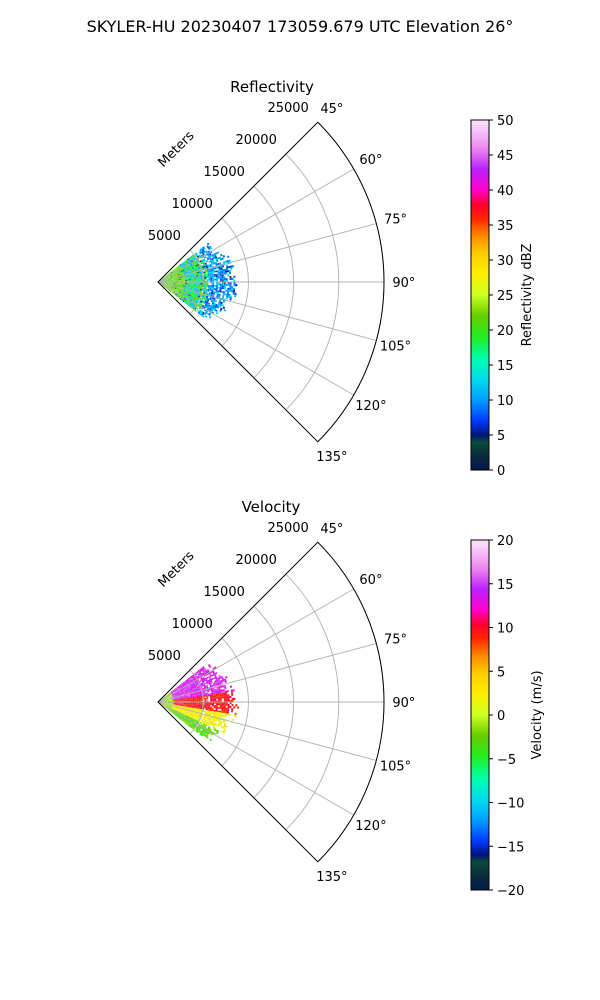 This screenshot has height=1000, width=600. I want to click on radial-tick-label: 10000, so click(192, 204).